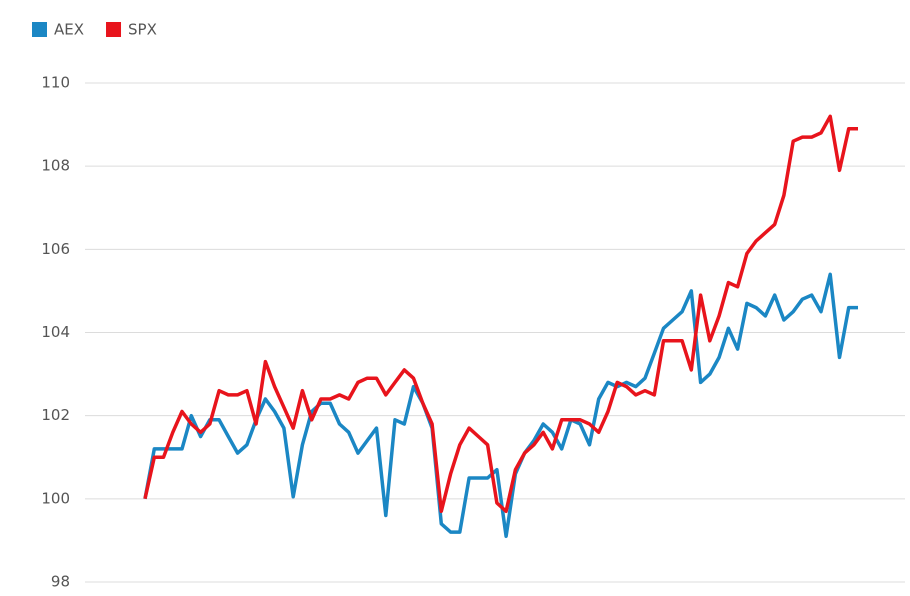 The image size is (910, 596). Describe the element at coordinates (55, 498) in the screenshot. I see `y-tick-label: 100` at that location.